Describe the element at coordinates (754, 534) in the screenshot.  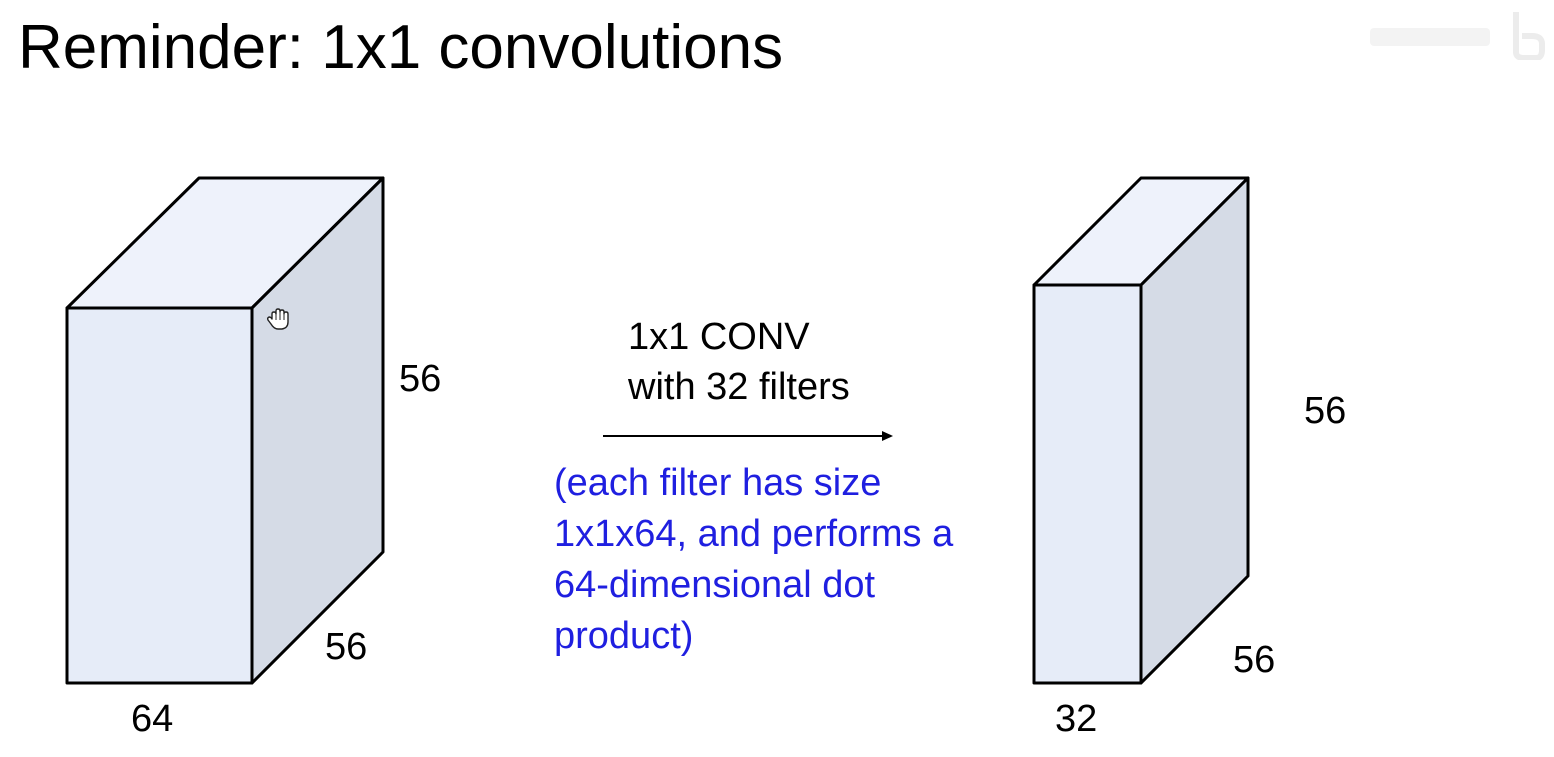
I see `note-line: 1x1x64, and performs a` at that location.